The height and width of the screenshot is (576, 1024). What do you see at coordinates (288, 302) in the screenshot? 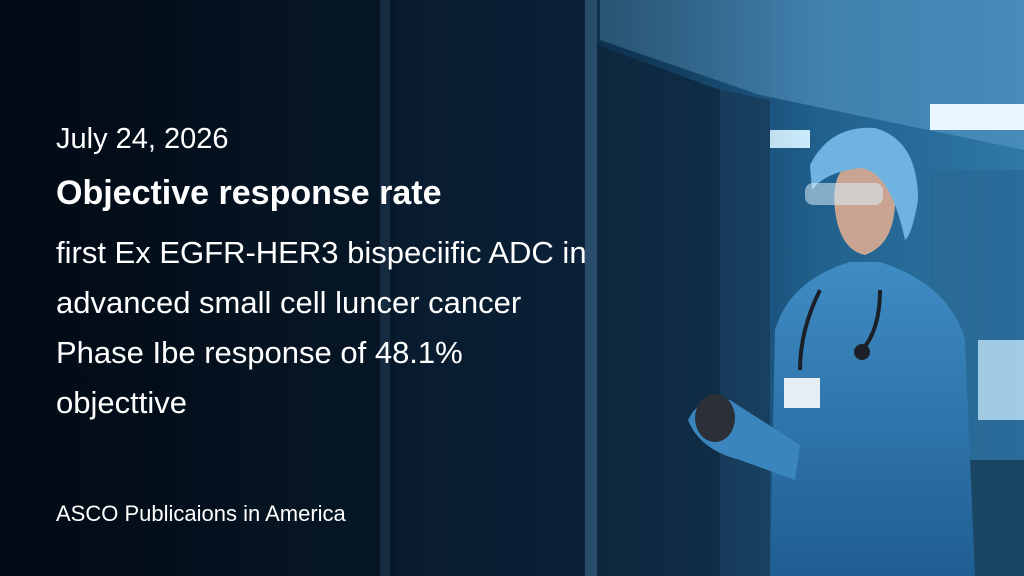
I see `body-line: advanced small cell luncer cancer` at bounding box center [288, 302].